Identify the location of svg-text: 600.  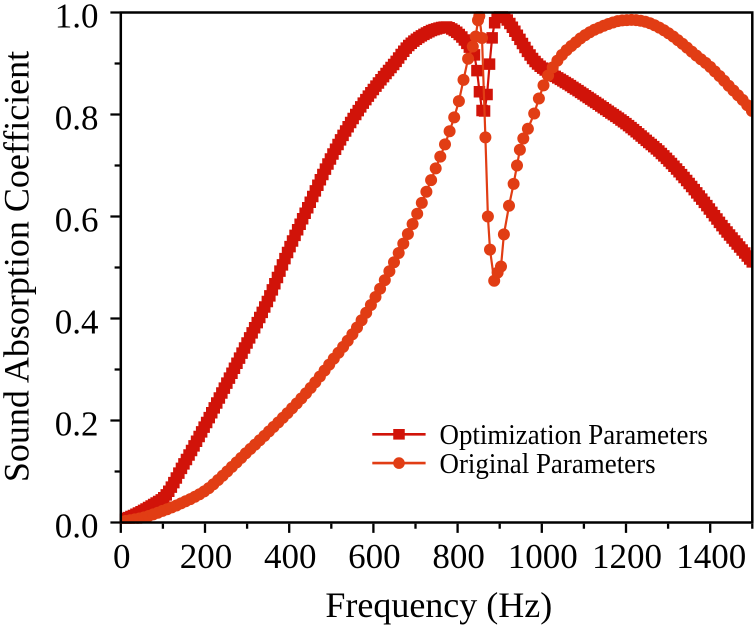
(374, 556).